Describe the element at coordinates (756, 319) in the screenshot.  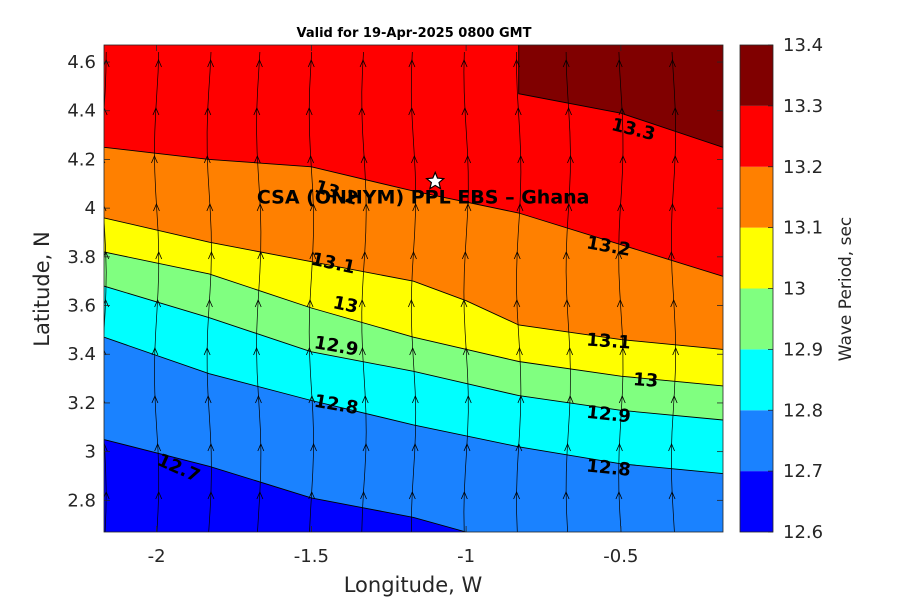
I see `colorbar-swatch-12.9` at that location.